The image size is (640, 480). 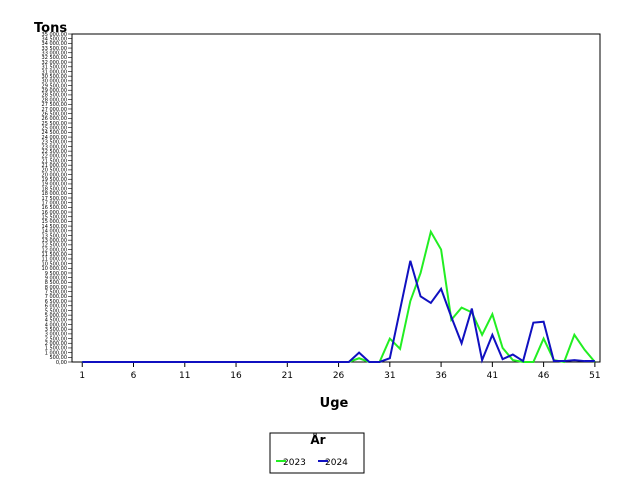 What do you see at coordinates (54, 68) in the screenshot?
I see `y-tick-label: 31 500,00` at bounding box center [54, 68].